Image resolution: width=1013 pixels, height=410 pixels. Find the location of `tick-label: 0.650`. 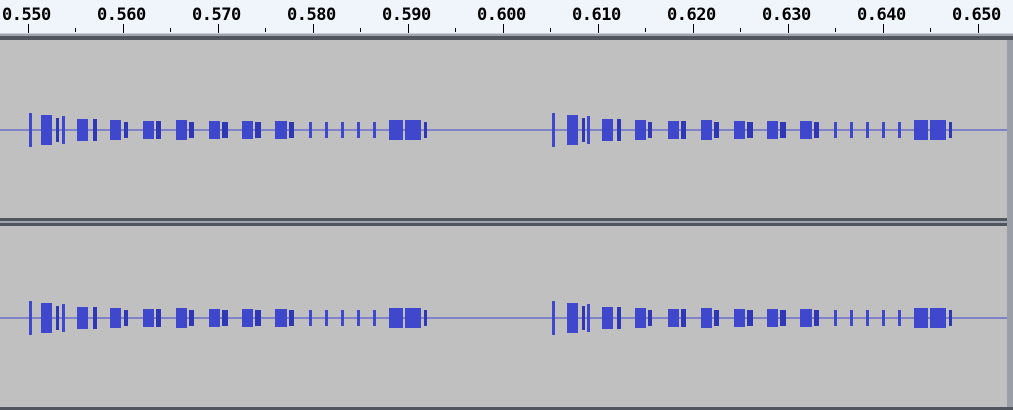

tick-label: 0.650 is located at coordinates (976, 15).